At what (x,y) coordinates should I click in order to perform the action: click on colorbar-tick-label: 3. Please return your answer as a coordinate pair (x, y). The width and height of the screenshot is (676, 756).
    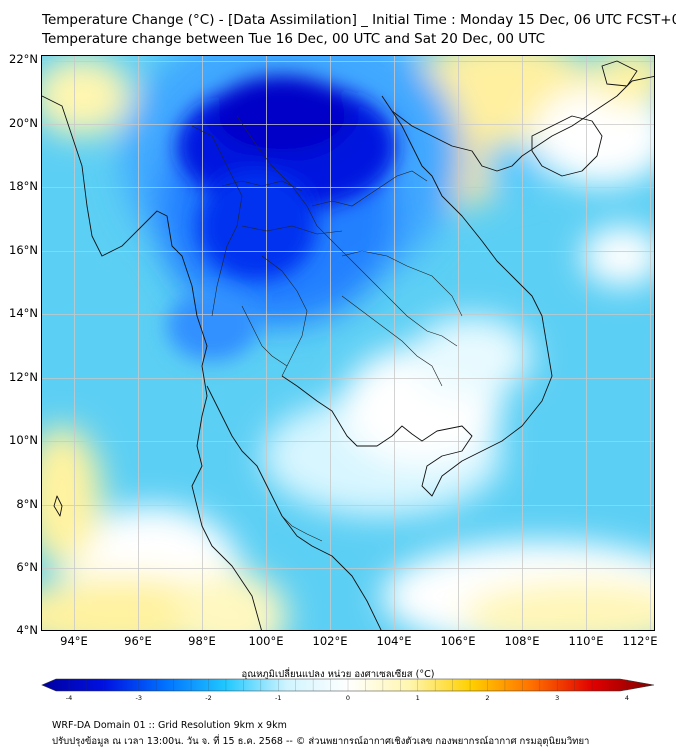
    Looking at the image, I should click on (557, 698).